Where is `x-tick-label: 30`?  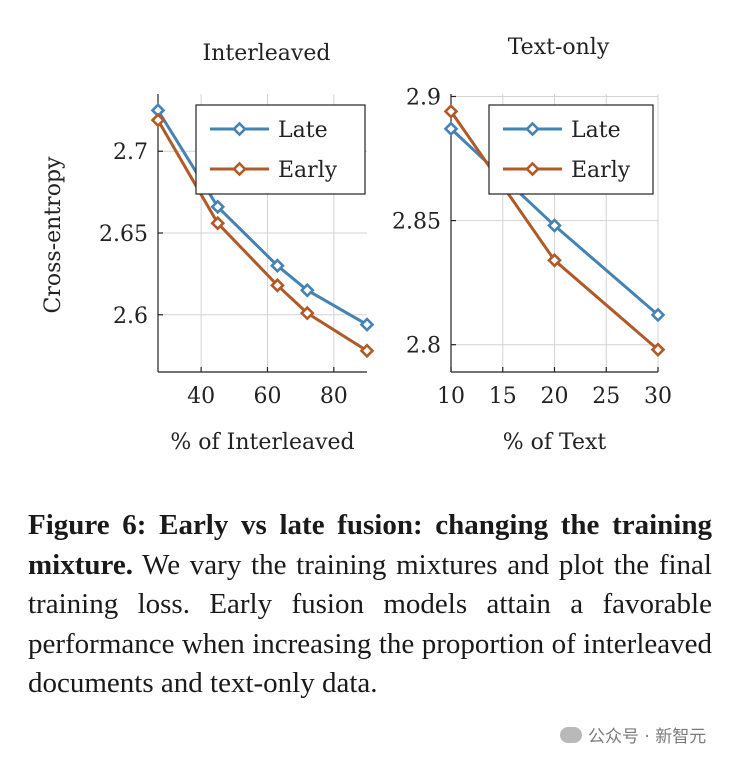 x-tick-label: 30 is located at coordinates (658, 396).